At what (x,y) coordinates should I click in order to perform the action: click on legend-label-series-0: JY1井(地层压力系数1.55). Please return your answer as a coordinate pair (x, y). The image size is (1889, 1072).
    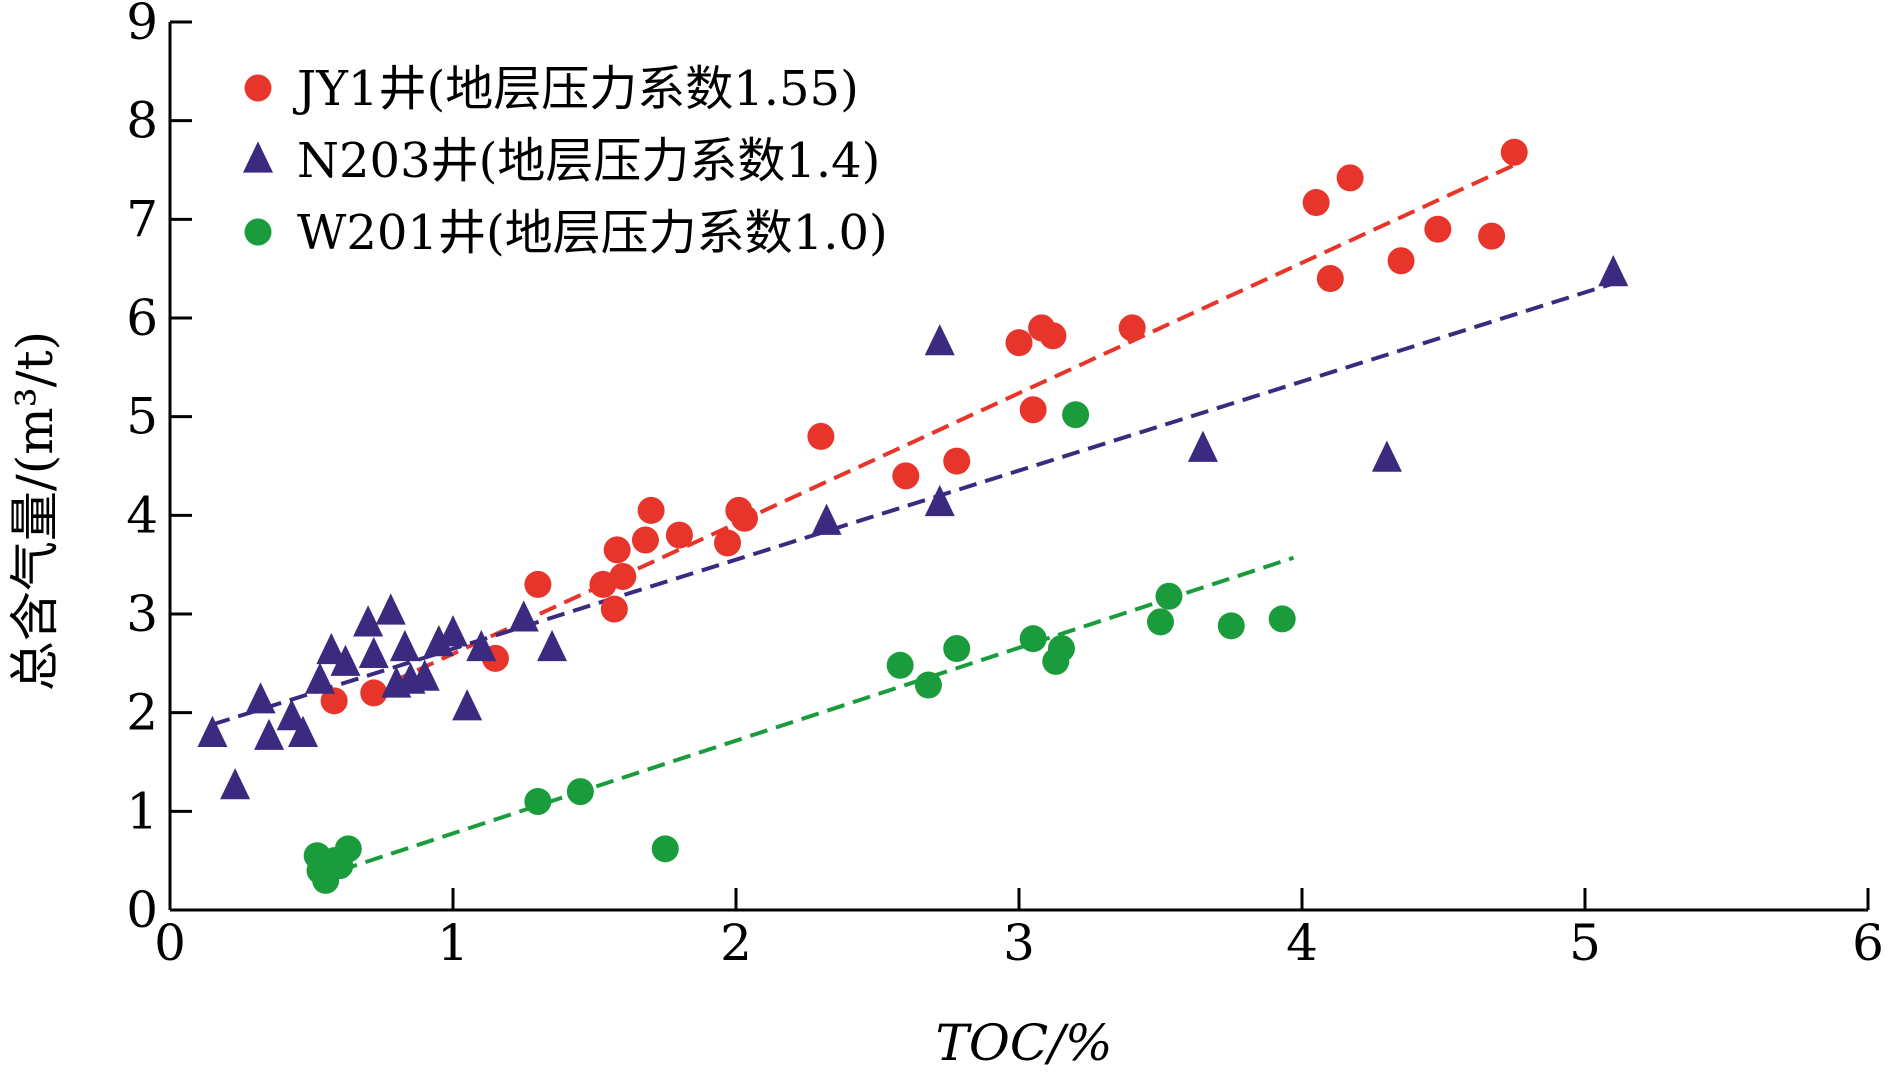
    Looking at the image, I should click on (575, 89).